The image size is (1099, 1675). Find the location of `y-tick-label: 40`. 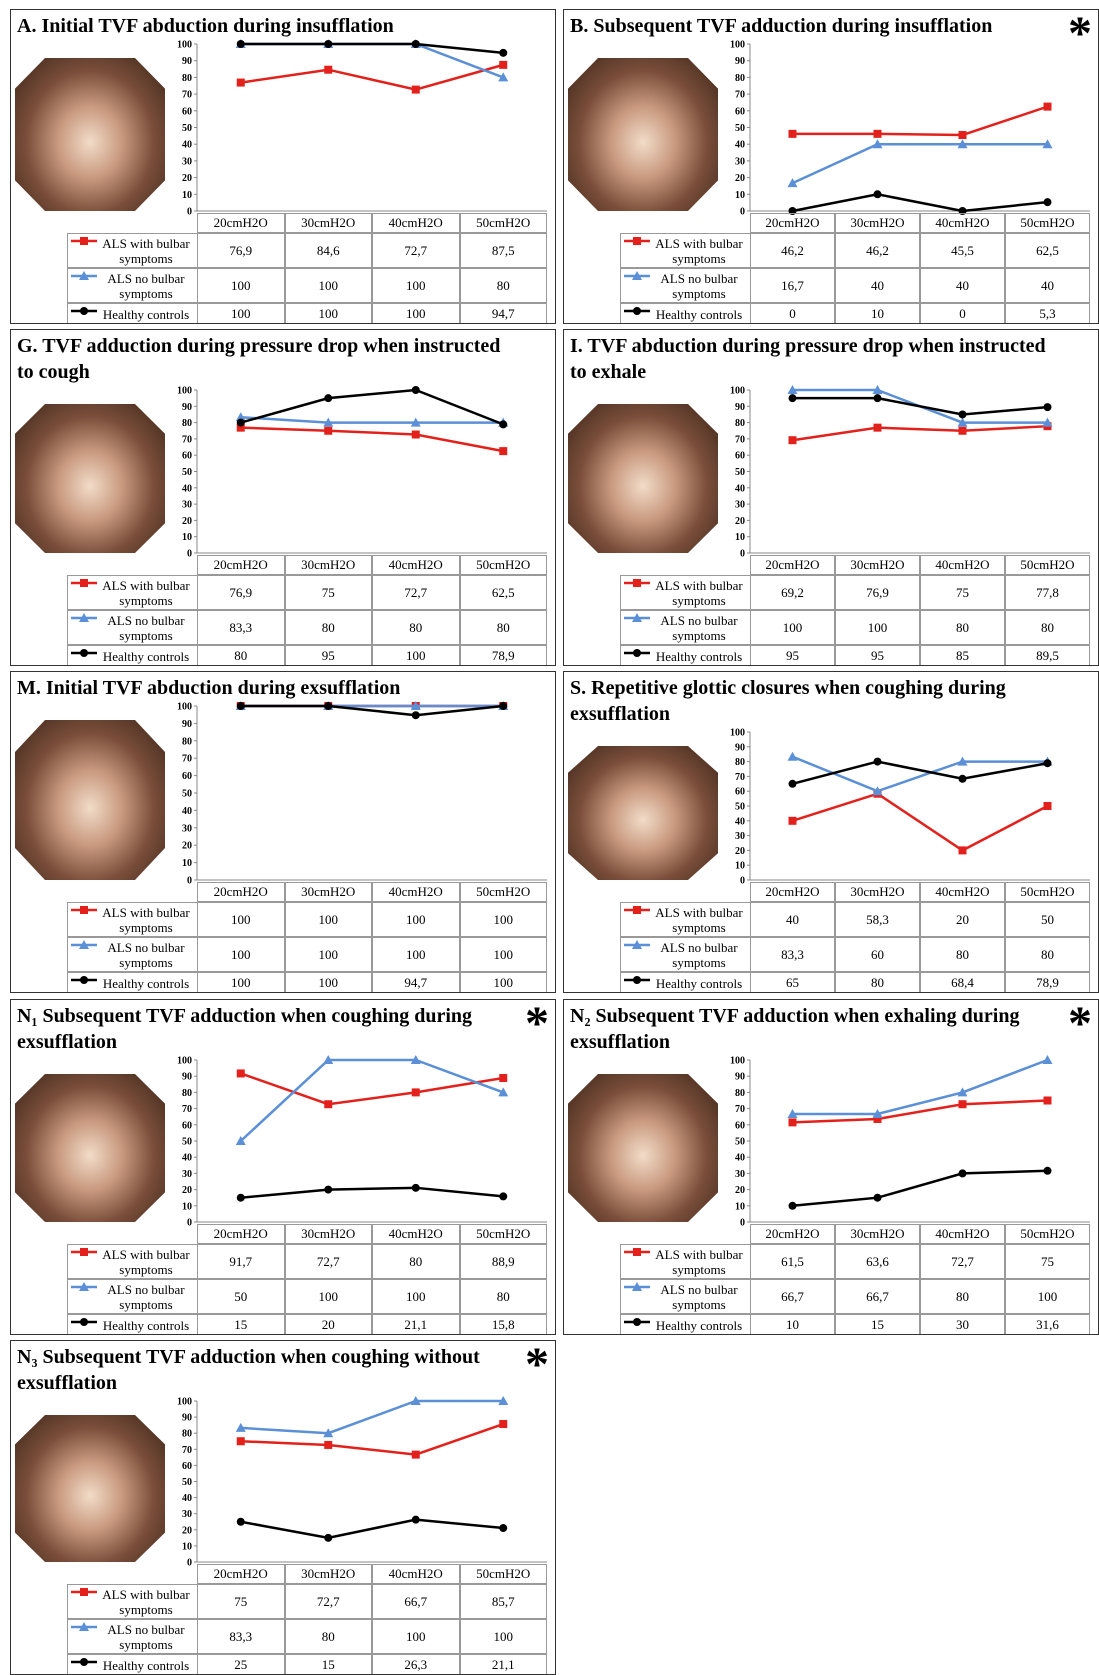

y-tick-label: 40 is located at coordinates (187, 1498).